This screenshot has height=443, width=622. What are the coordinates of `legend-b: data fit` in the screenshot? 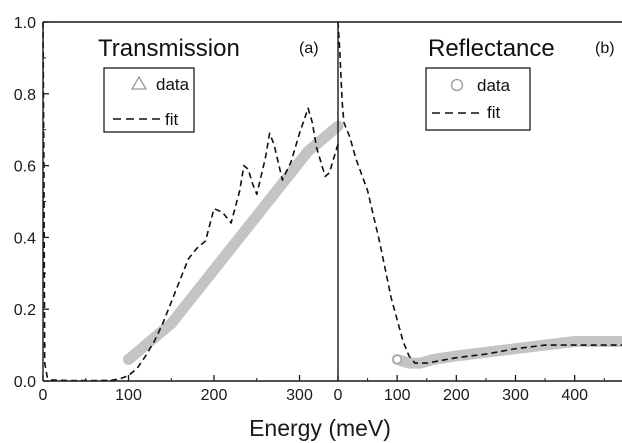 It's located at (478, 99).